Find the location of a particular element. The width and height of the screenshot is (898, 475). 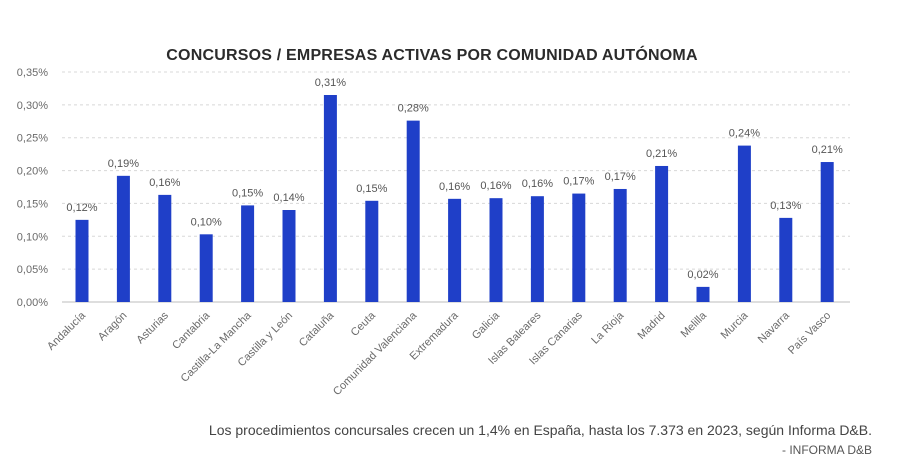

x-tick-label: Cantabria is located at coordinates (191, 330).